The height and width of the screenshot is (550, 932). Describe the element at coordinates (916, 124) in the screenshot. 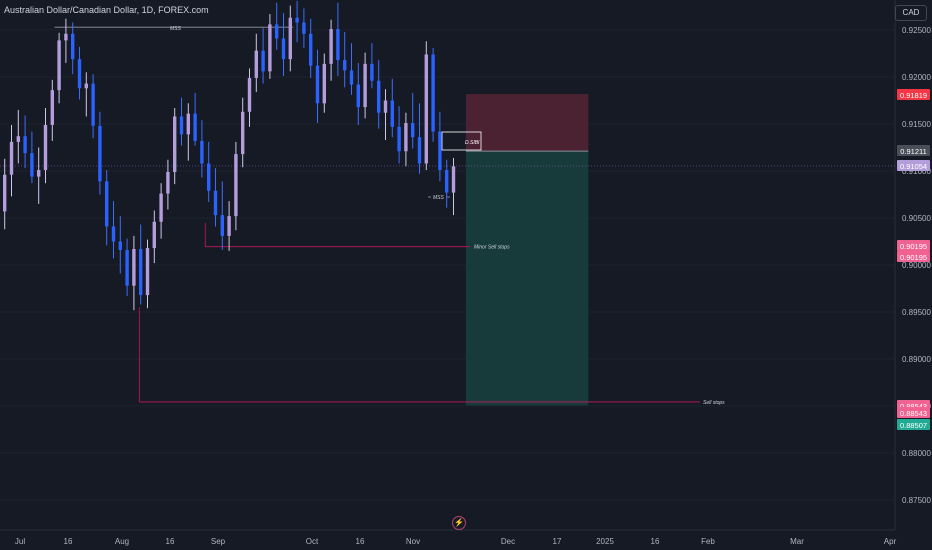

I see `price-tick-label: 0.91500` at that location.